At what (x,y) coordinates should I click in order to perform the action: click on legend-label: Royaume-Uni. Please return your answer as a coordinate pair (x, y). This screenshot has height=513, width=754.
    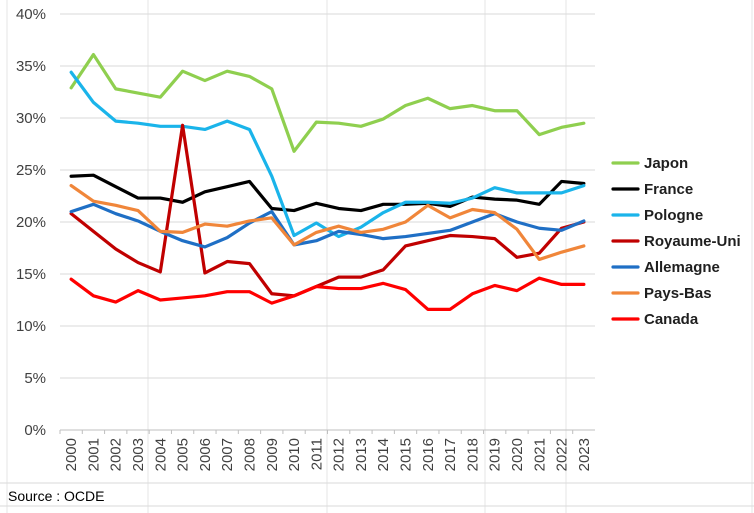
    Looking at the image, I should click on (692, 241).